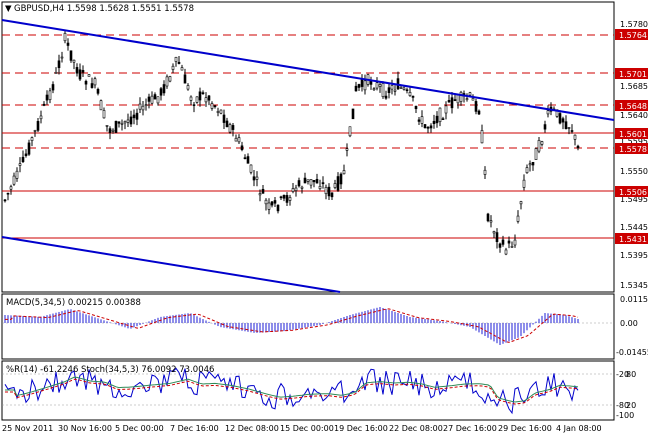 The width and height of the screenshot is (648, 436). What do you see at coordinates (633, 35) in the screenshot?
I see `level-tag: 1.5764` at bounding box center [633, 35].